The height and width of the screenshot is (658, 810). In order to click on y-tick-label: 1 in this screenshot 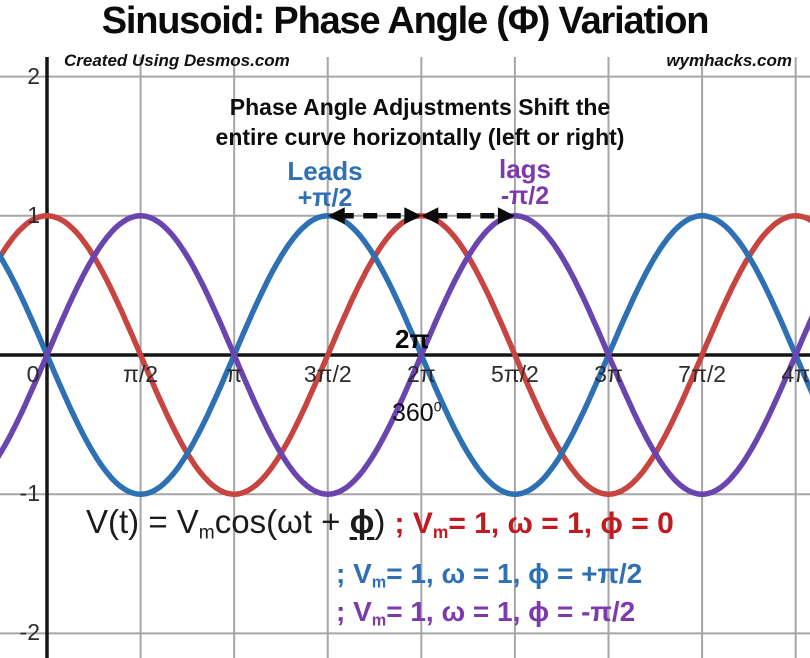, I will do `click(33, 214)`.